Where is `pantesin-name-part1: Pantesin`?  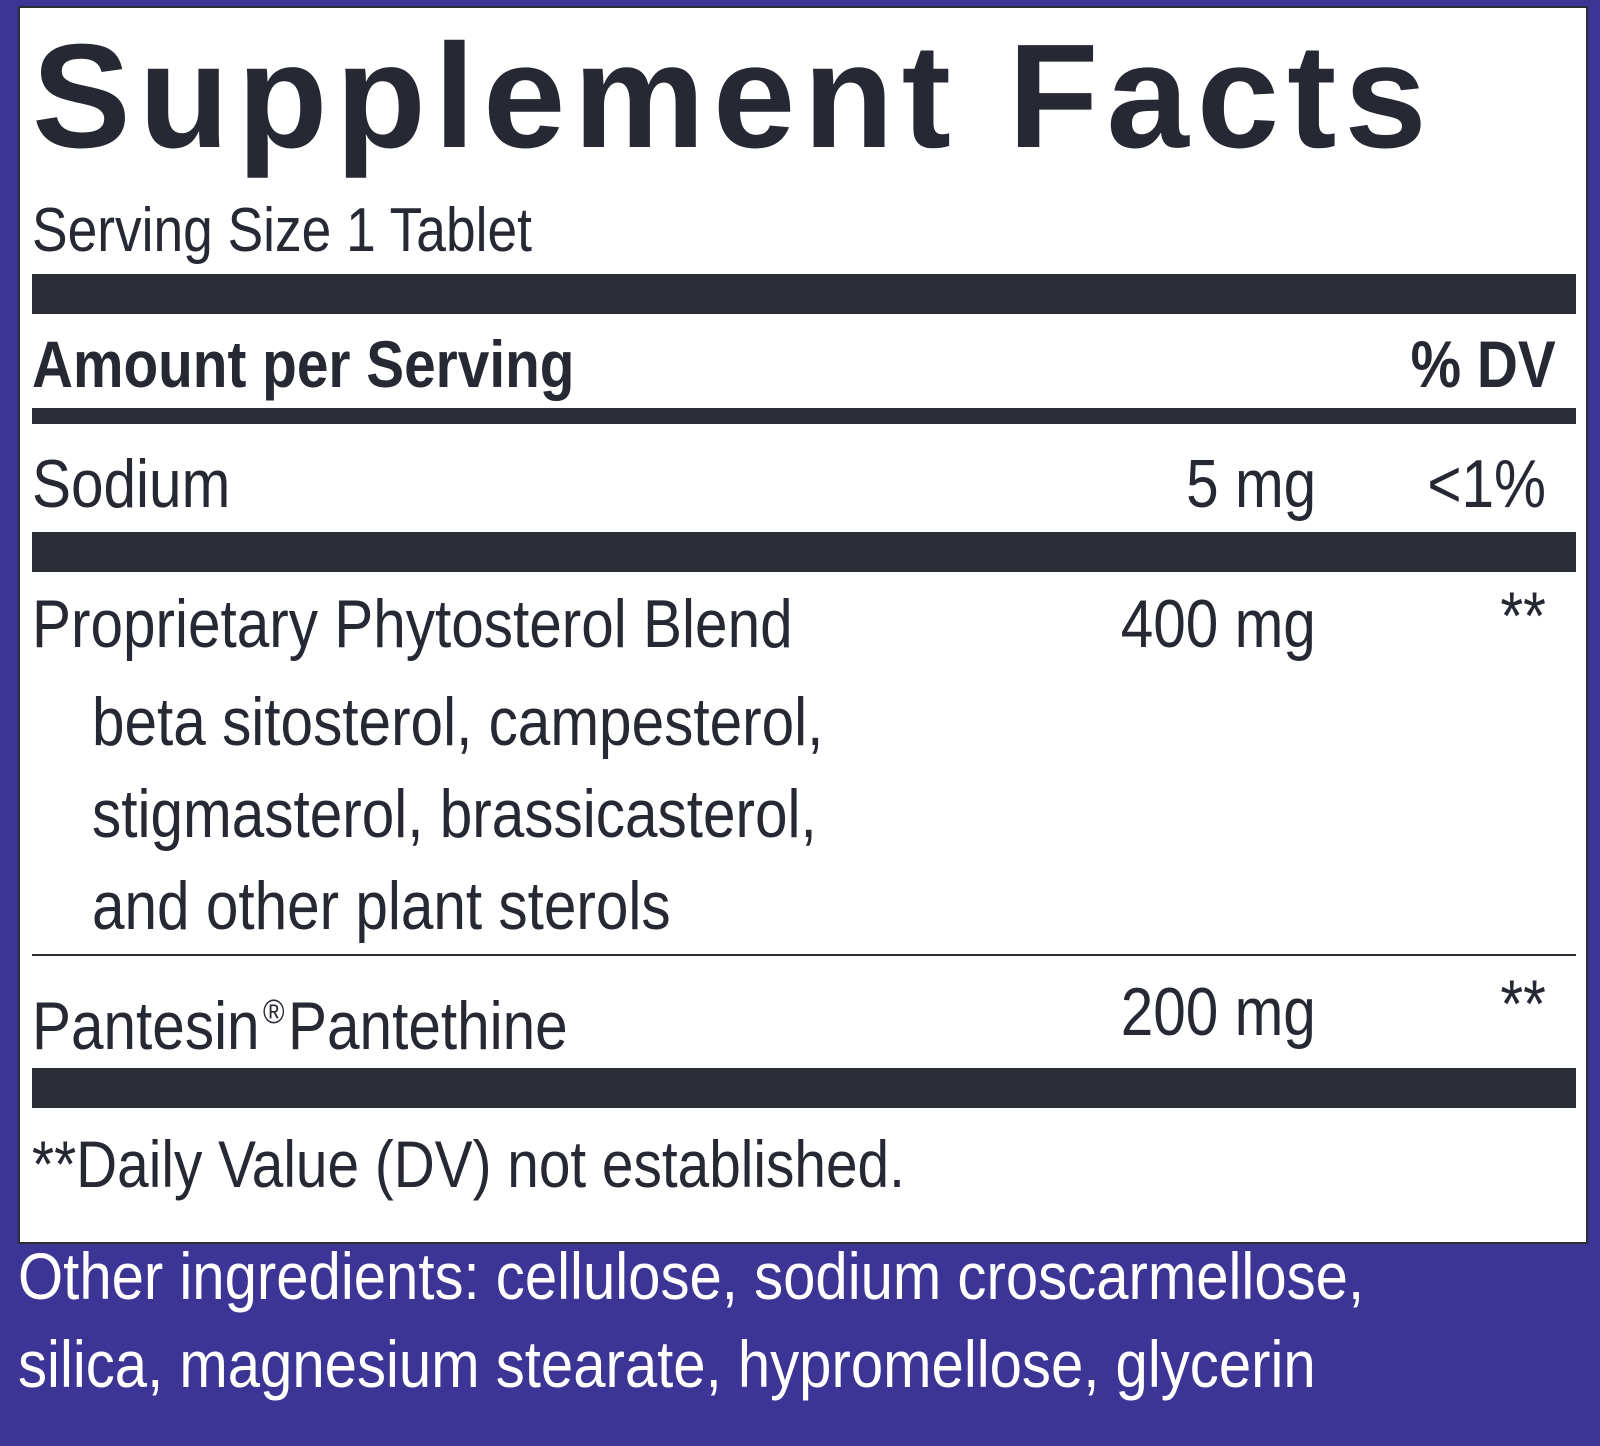 pantesin-name-part1: Pantesin is located at coordinates (146, 1026).